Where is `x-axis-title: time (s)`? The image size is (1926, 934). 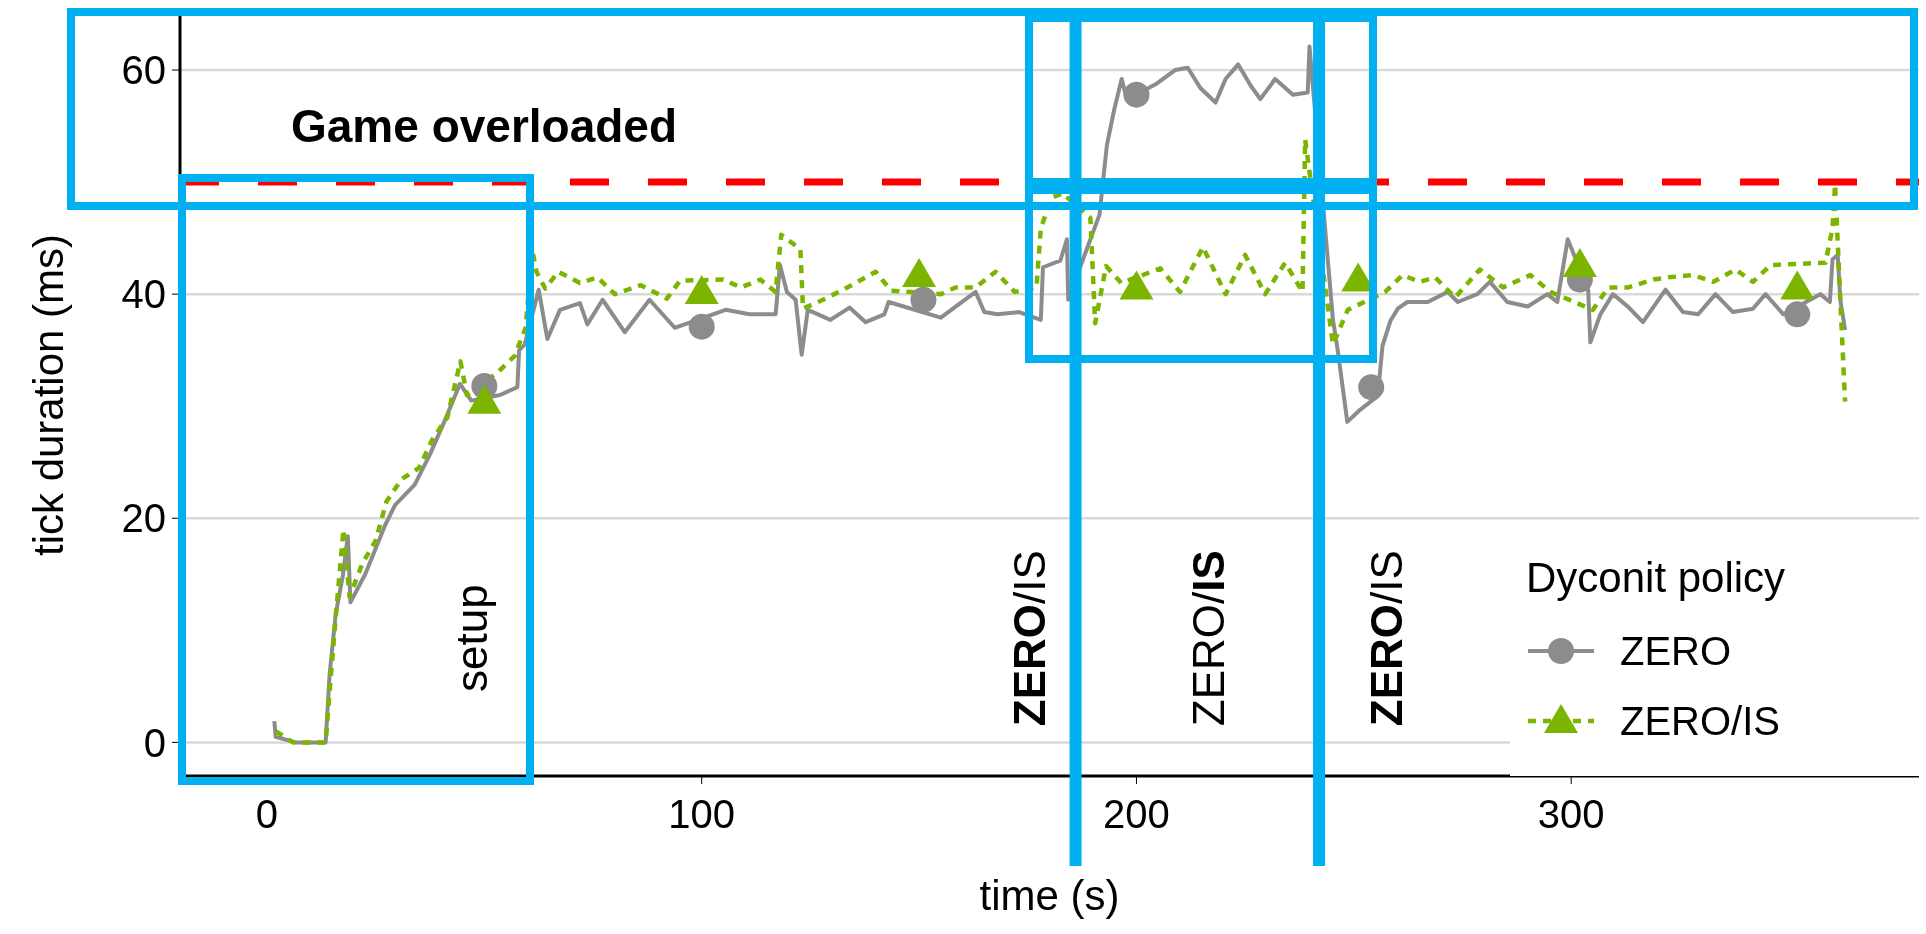
x-axis-title: time (s) is located at coordinates (1049, 895).